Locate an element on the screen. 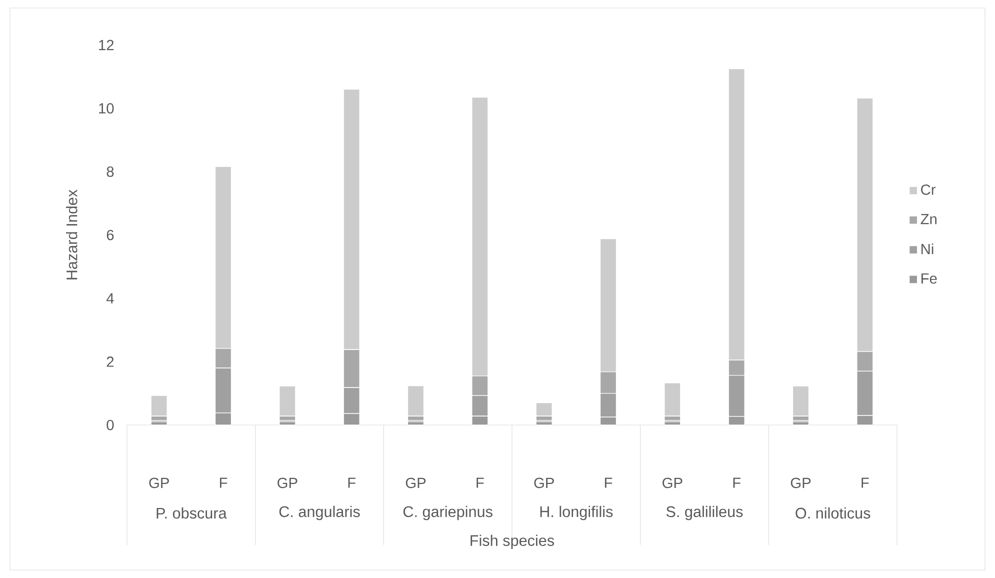 This screenshot has height=578, width=995. y-tick-label: 12 is located at coordinates (106, 45).